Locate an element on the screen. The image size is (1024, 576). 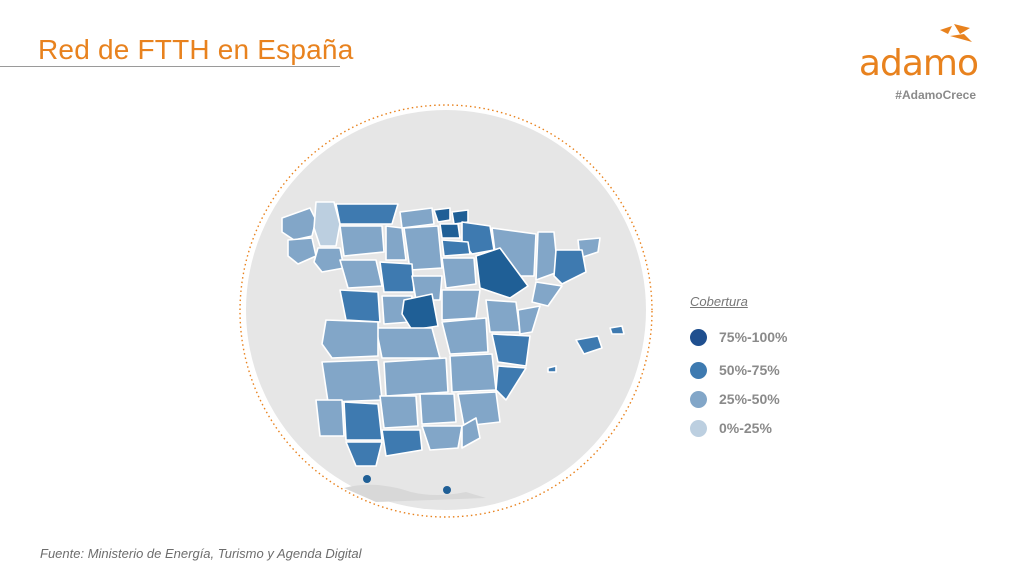
logo-wordmark: adamo is located at coordinates (918, 63).